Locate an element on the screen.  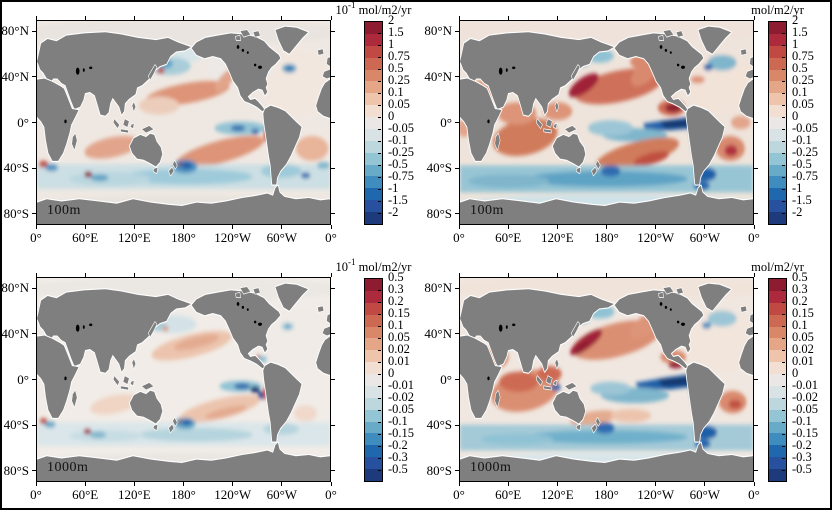
colorbar-tick-label: -0.5 is located at coordinates (398, 468).